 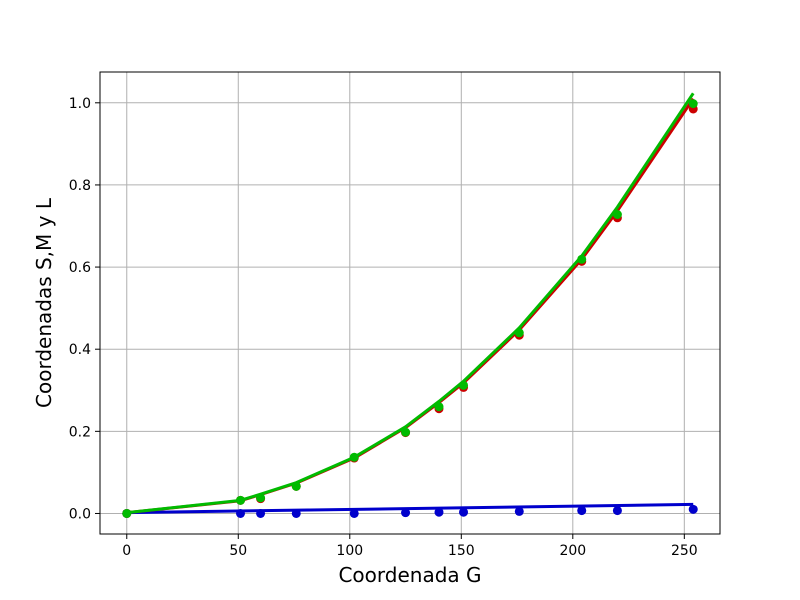 What do you see at coordinates (572, 551) in the screenshot?
I see `x-tick-label: 200` at bounding box center [572, 551].